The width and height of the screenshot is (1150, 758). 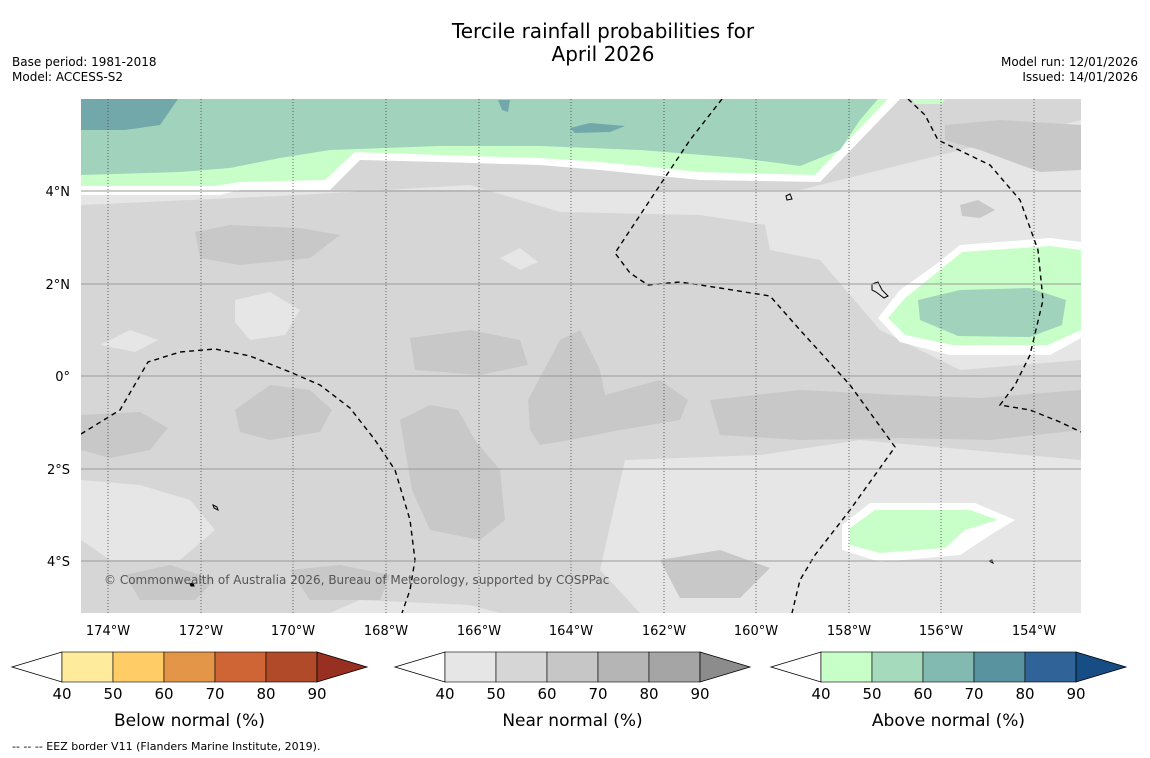 I want to click on lon-label: 172°W, so click(x=201, y=631).